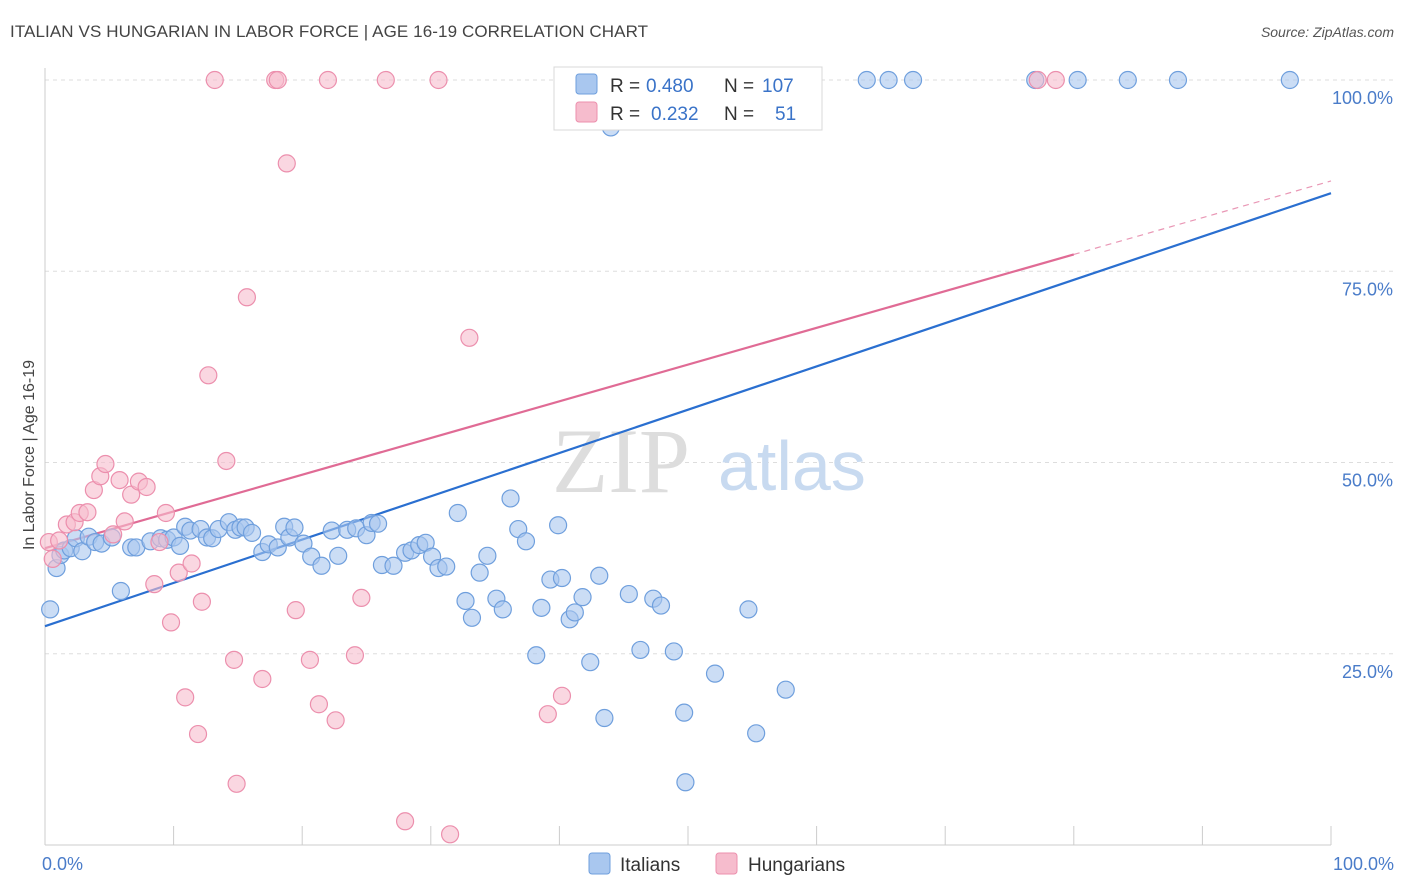  What do you see at coordinates (586, 112) in the screenshot?
I see `hungarians-legend-swatch` at bounding box center [586, 112].